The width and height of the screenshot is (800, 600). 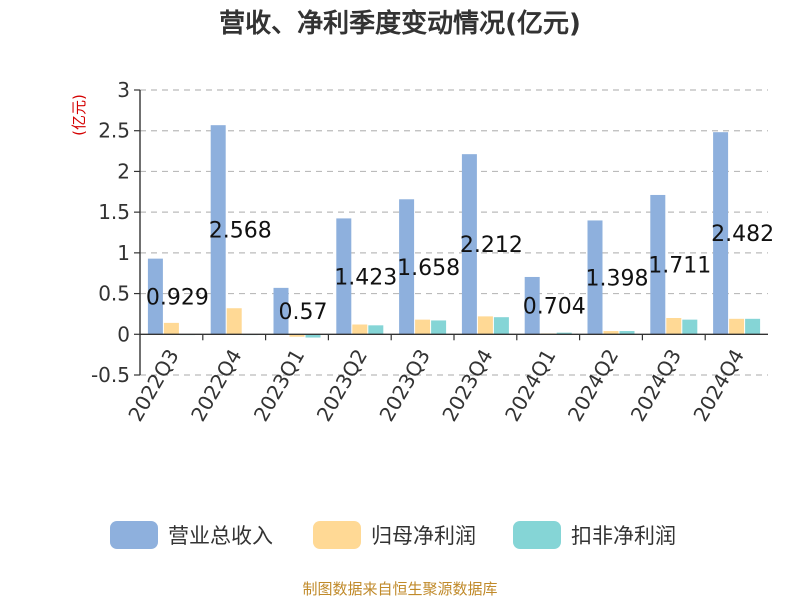 What do you see at coordinates (114, 212) in the screenshot?
I see `y-tick-label: 1.5` at bounding box center [114, 212].